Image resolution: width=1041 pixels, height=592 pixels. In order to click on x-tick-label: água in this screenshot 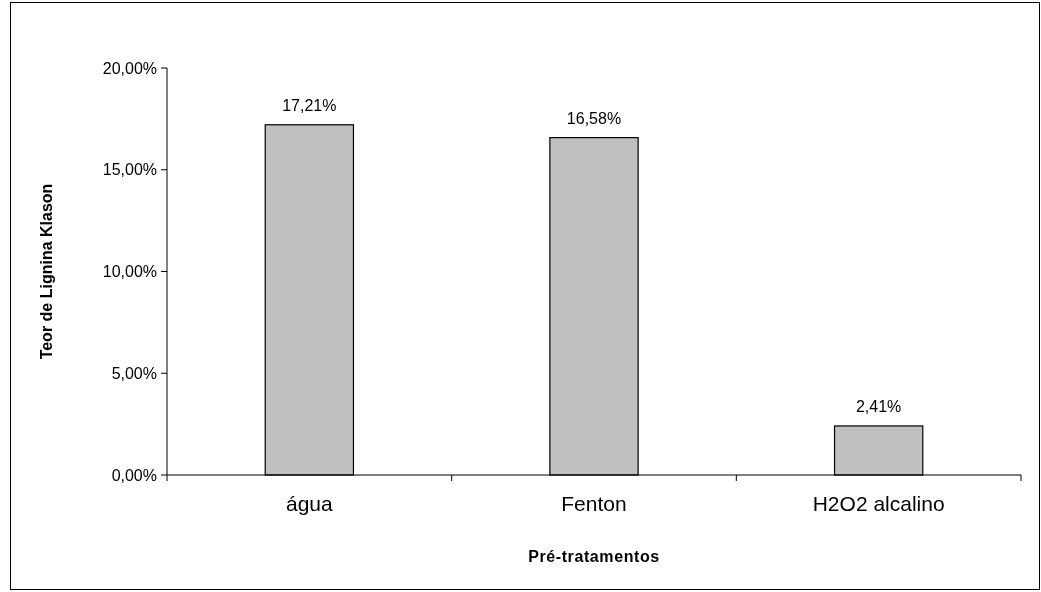, I will do `click(309, 503)`.